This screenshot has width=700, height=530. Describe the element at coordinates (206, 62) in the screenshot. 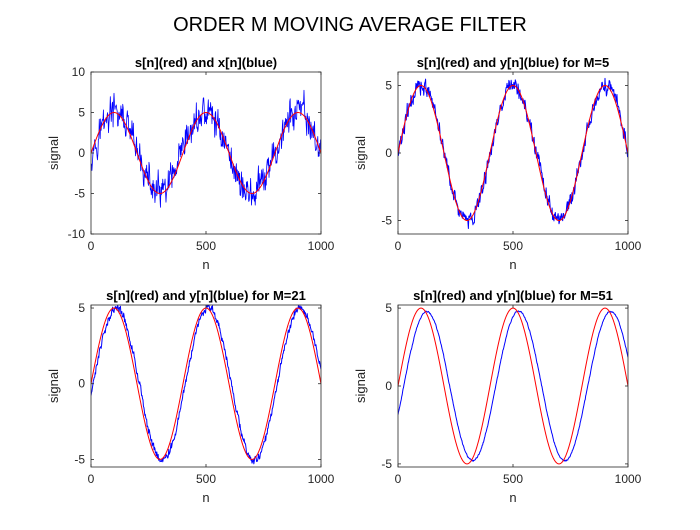

I see `subplot-title: s[n](red) and x[n](blue)` at that location.